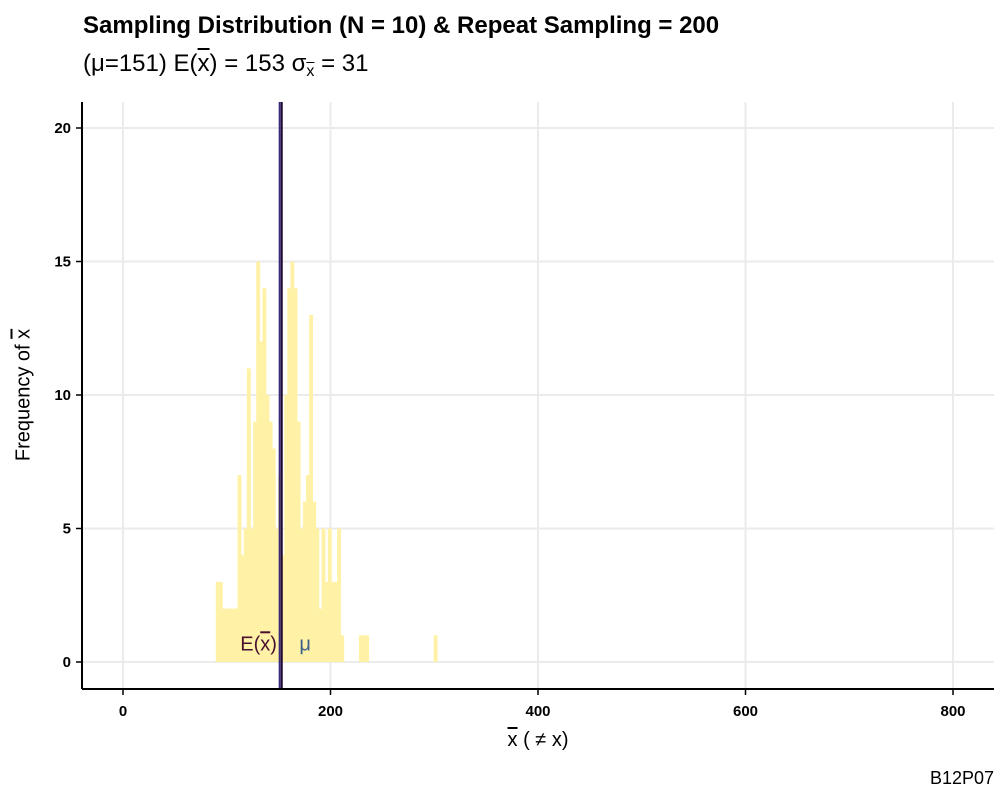 The width and height of the screenshot is (1008, 806). I want to click on y-tick-label-15: 15, so click(62, 262).